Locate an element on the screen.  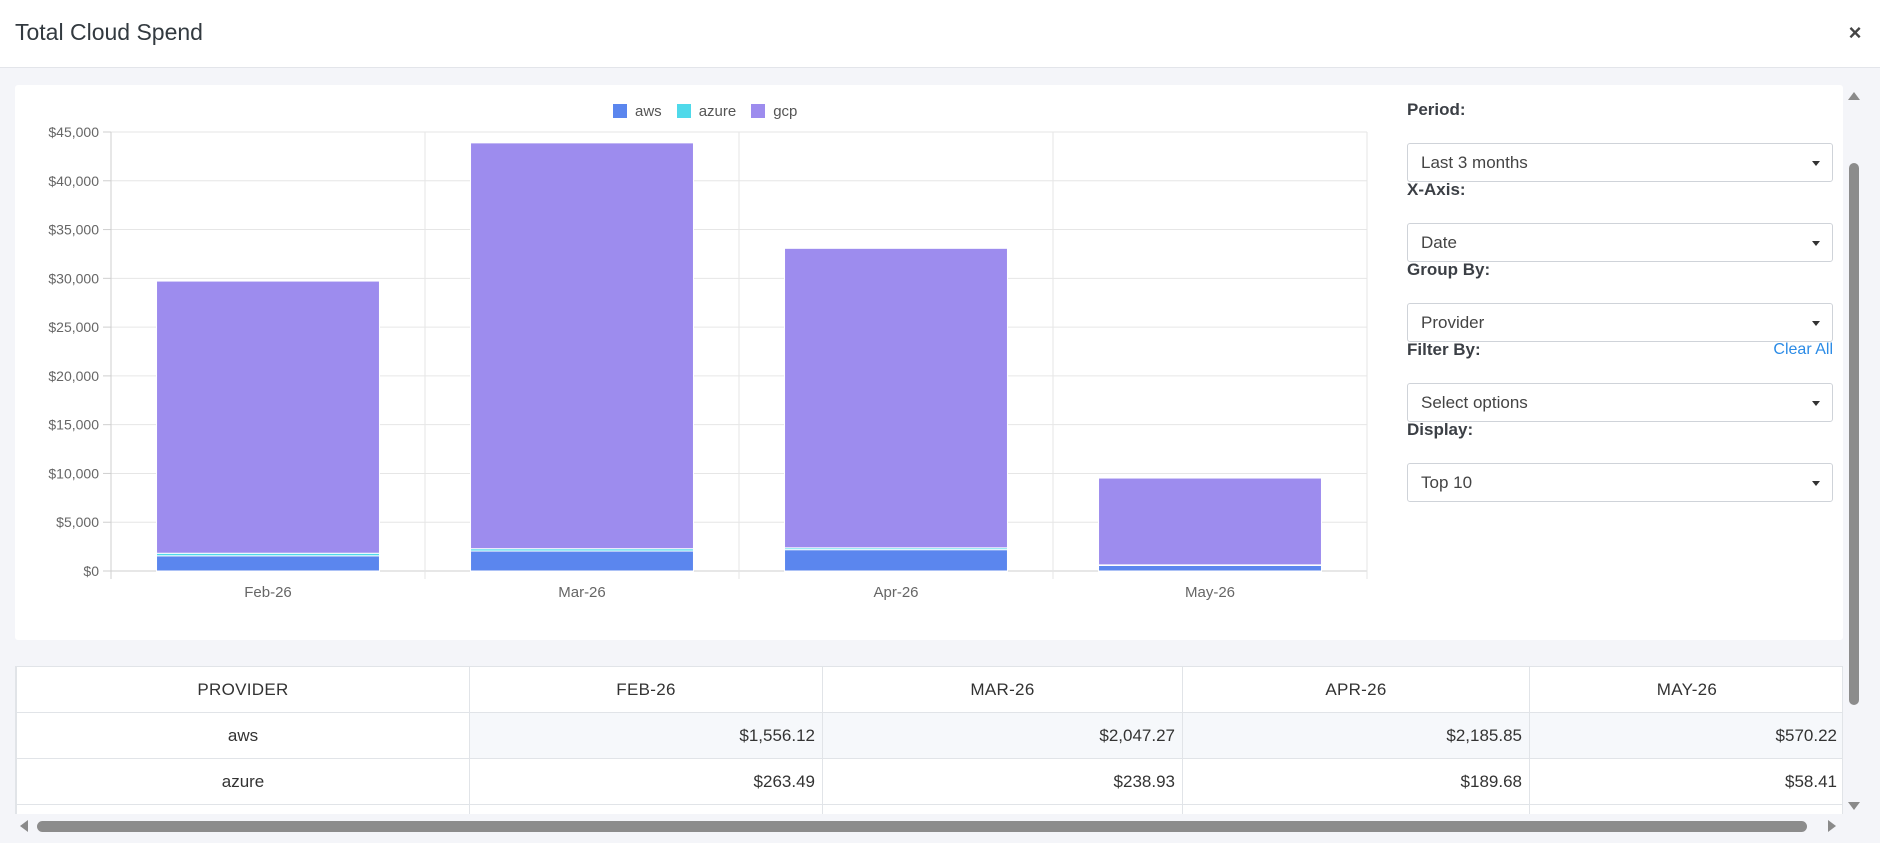
value-cell: $189.68 is located at coordinates (1356, 781).